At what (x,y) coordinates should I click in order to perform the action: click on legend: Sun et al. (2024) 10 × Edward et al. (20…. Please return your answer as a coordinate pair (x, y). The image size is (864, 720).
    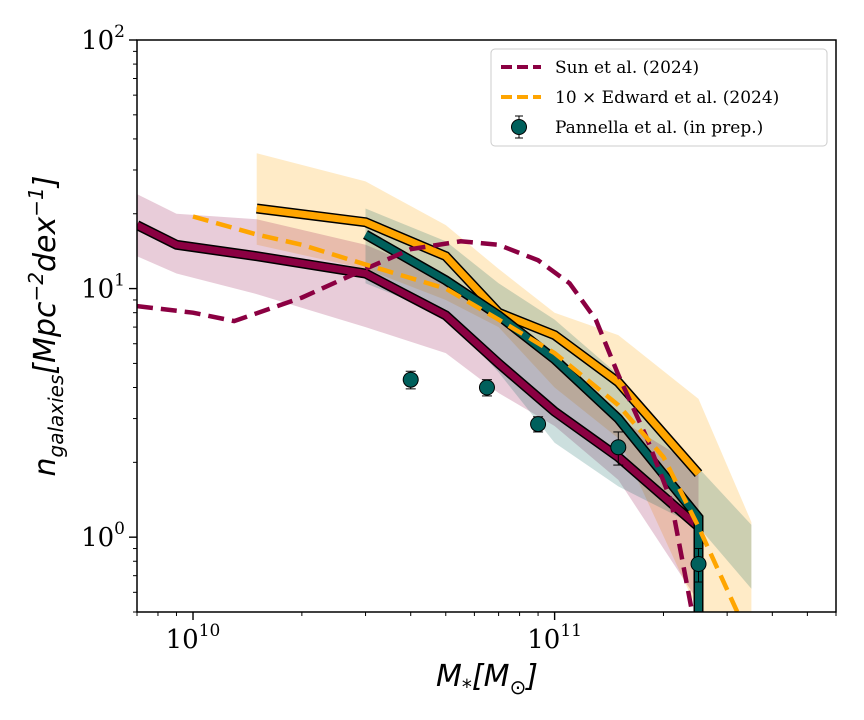
    Looking at the image, I should click on (659, 97).